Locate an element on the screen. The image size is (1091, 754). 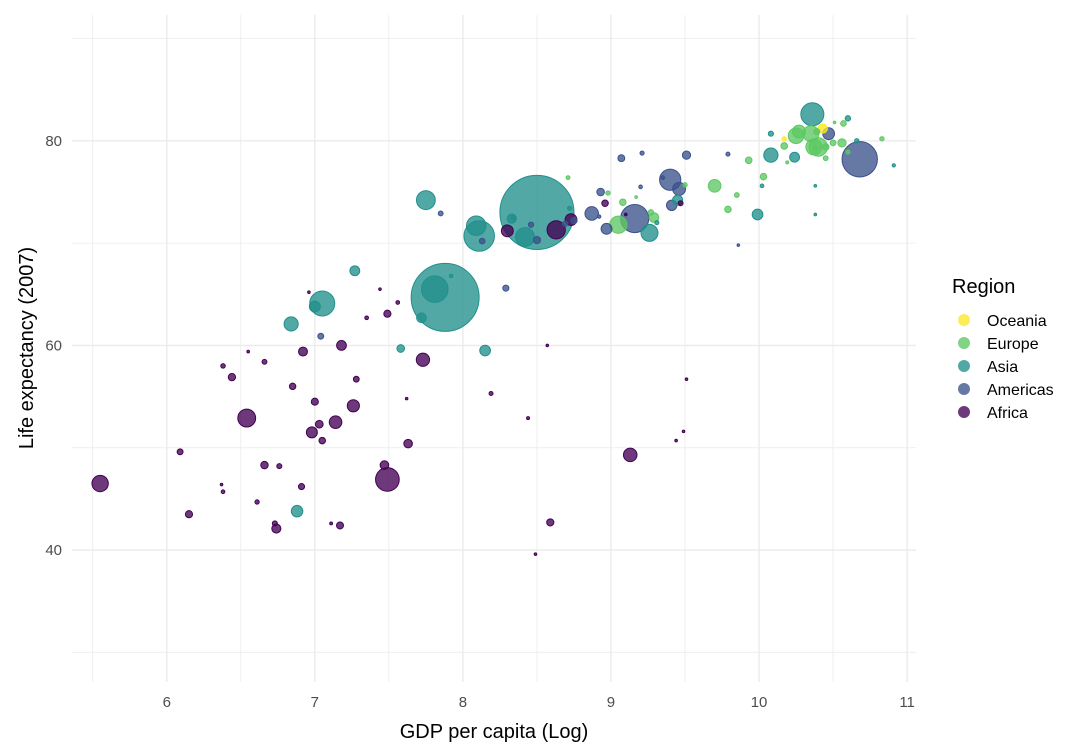
legend-label-africa: Africa is located at coordinates (1007, 413).